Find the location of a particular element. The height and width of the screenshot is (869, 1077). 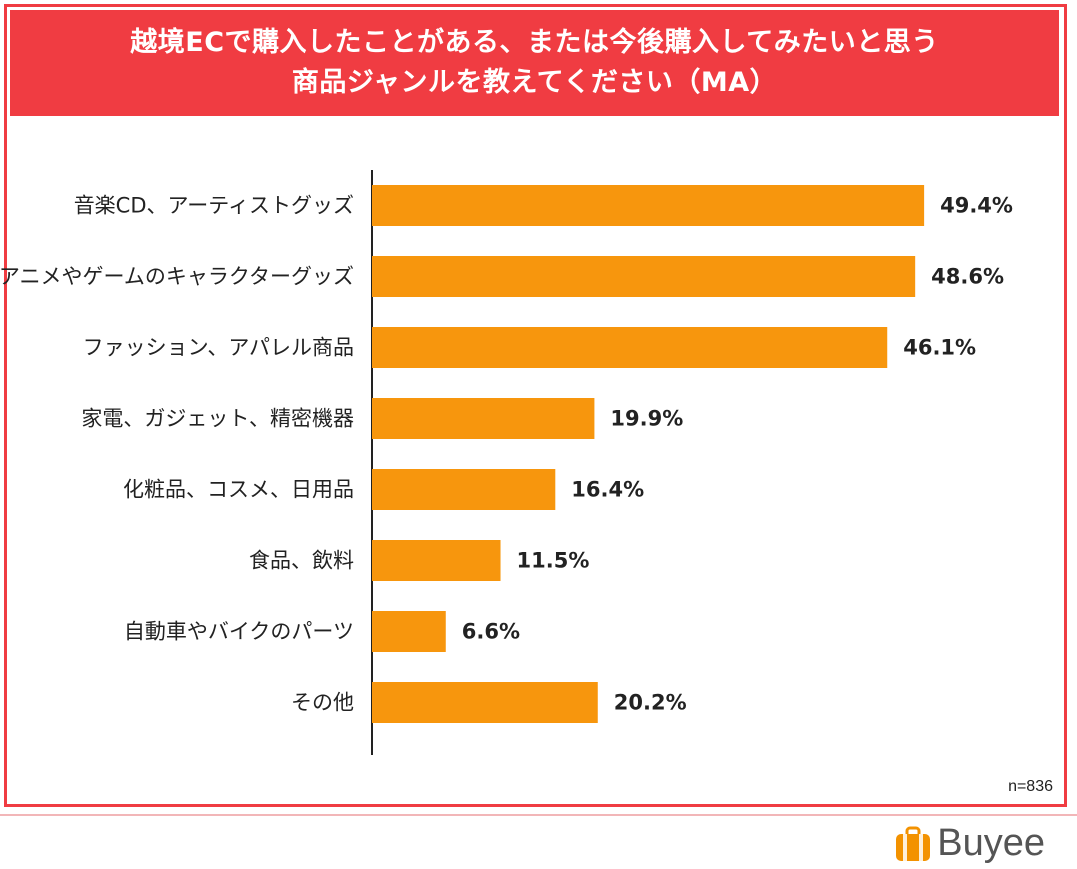

value-label-8: 20.2% is located at coordinates (650, 703).